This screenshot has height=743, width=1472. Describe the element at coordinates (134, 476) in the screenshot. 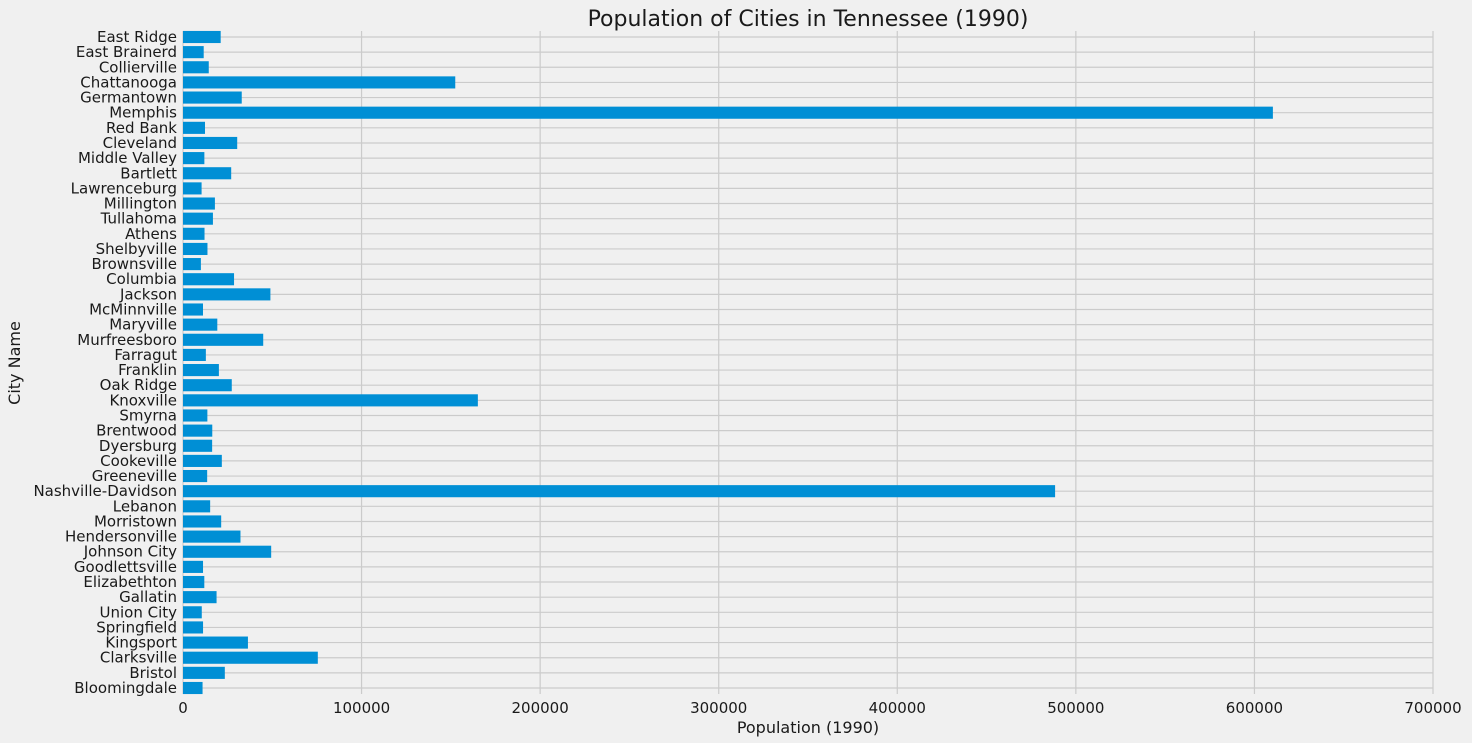

I see `y-tick-label: Greeneville` at that location.